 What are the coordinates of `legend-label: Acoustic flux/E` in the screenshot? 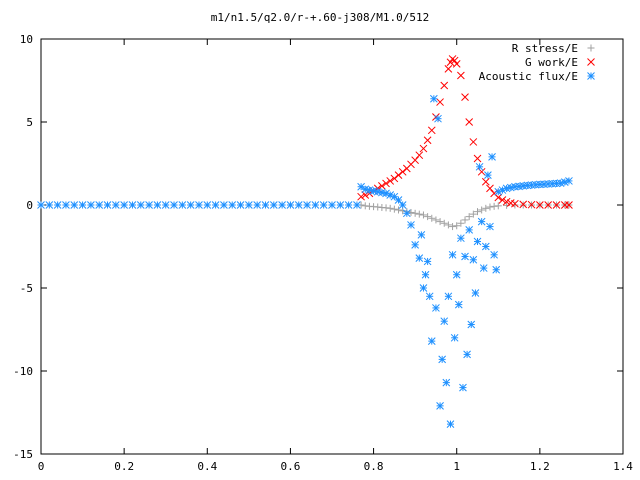 It's located at (528, 76).